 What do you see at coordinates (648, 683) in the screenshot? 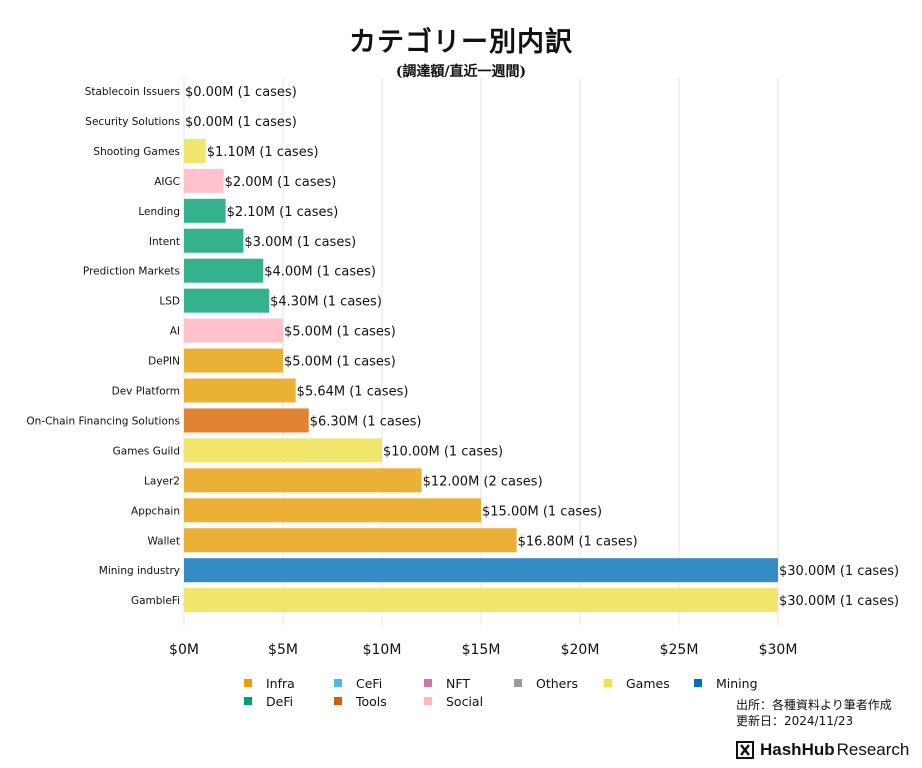
I see `legend-label: Games` at bounding box center [648, 683].